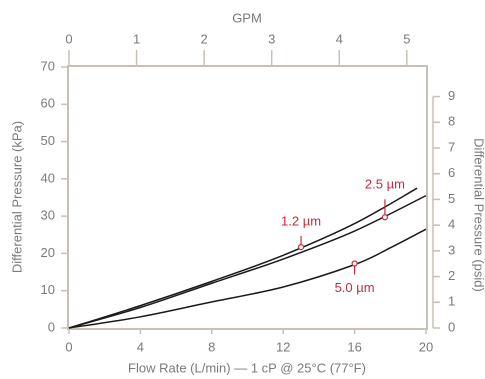 The image size is (485, 379). I want to click on y-tick-label: 20, so click(48, 252).